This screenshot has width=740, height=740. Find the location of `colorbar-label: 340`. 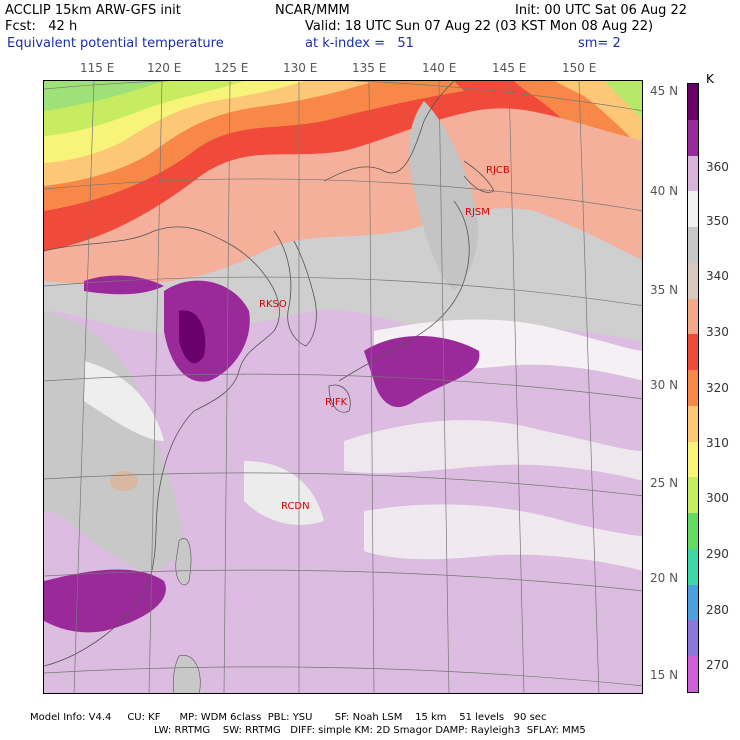

colorbar-label: 340 is located at coordinates (717, 276).